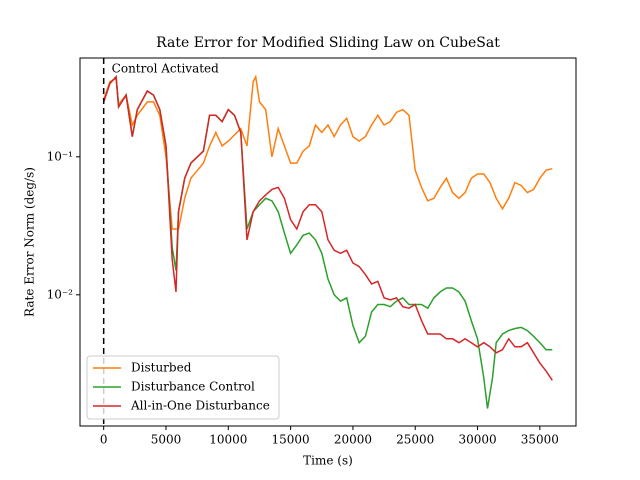 The width and height of the screenshot is (640, 480). I want to click on x-tick-label: 35000, so click(540, 440).